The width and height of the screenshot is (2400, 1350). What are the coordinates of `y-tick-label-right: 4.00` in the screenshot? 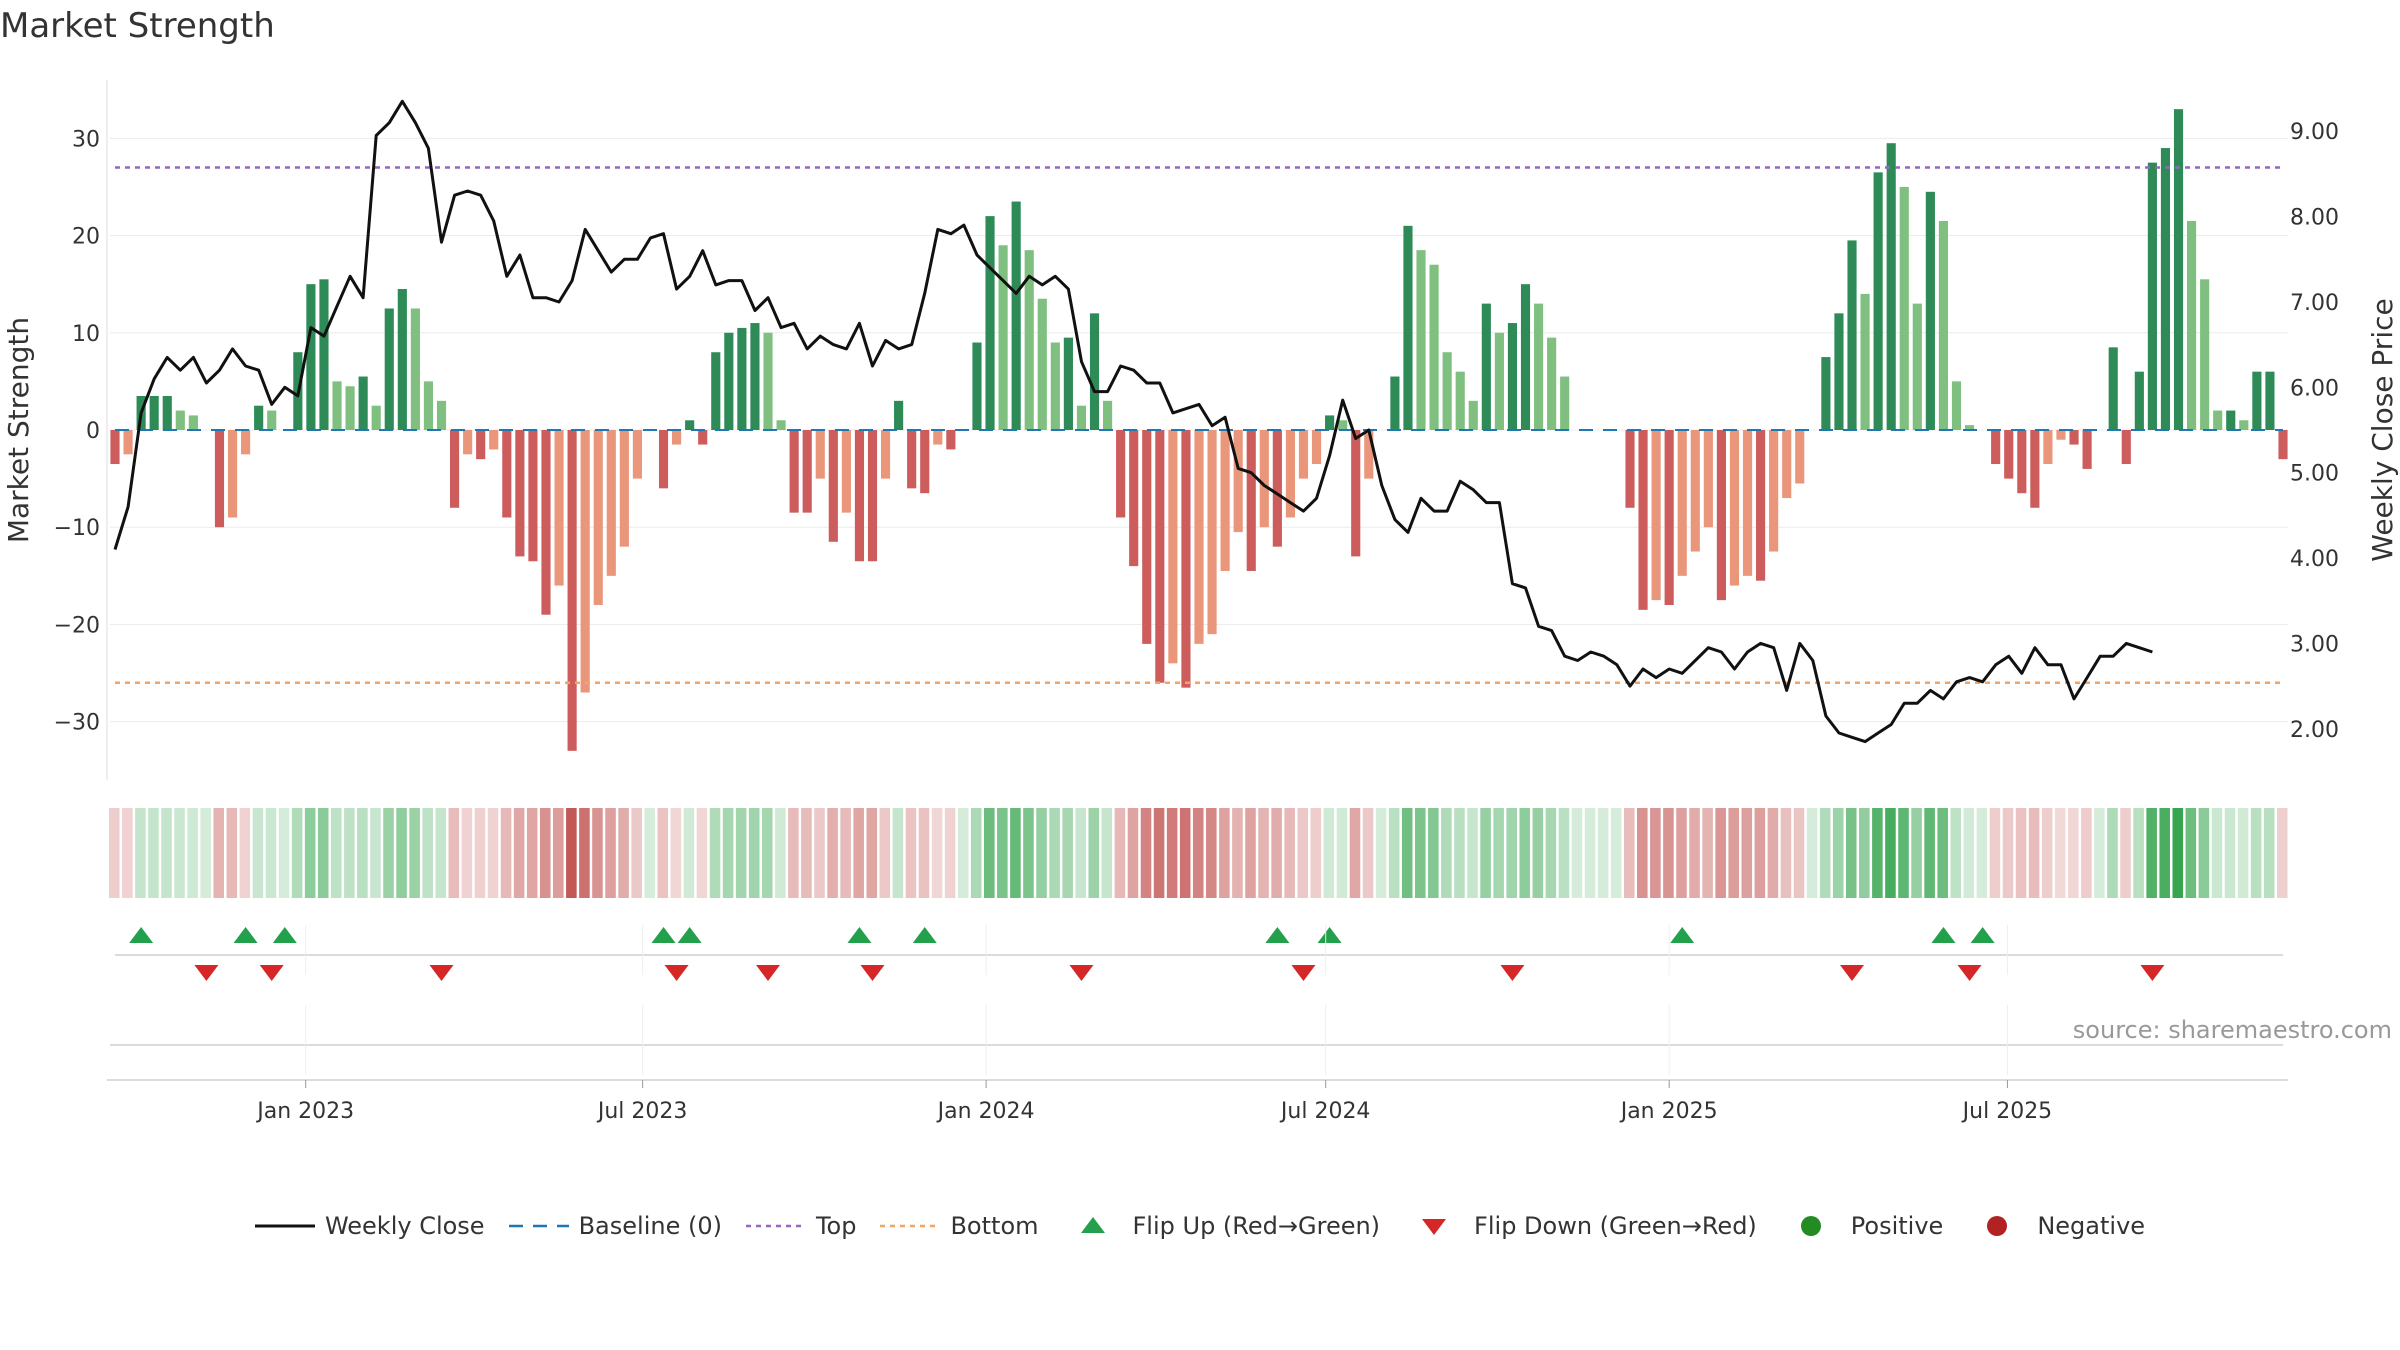 It's located at (2314, 559).